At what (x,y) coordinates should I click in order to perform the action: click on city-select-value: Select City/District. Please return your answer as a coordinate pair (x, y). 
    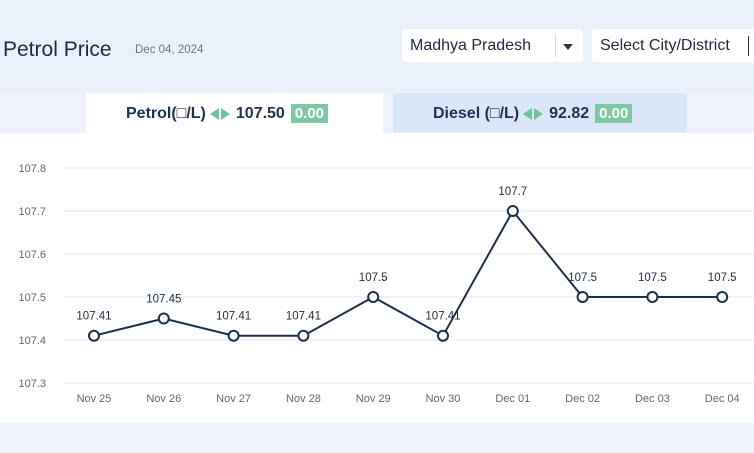
    Looking at the image, I should click on (665, 45).